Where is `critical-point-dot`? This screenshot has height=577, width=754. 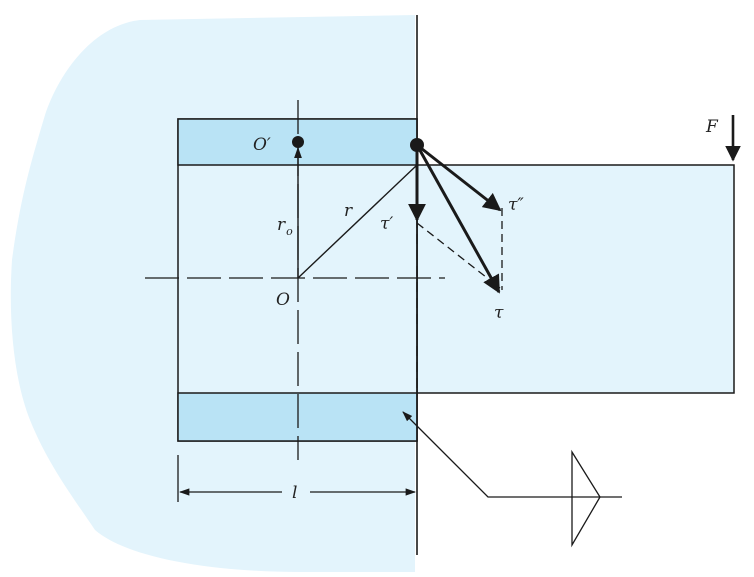
critical-point-dot is located at coordinates (417, 145).